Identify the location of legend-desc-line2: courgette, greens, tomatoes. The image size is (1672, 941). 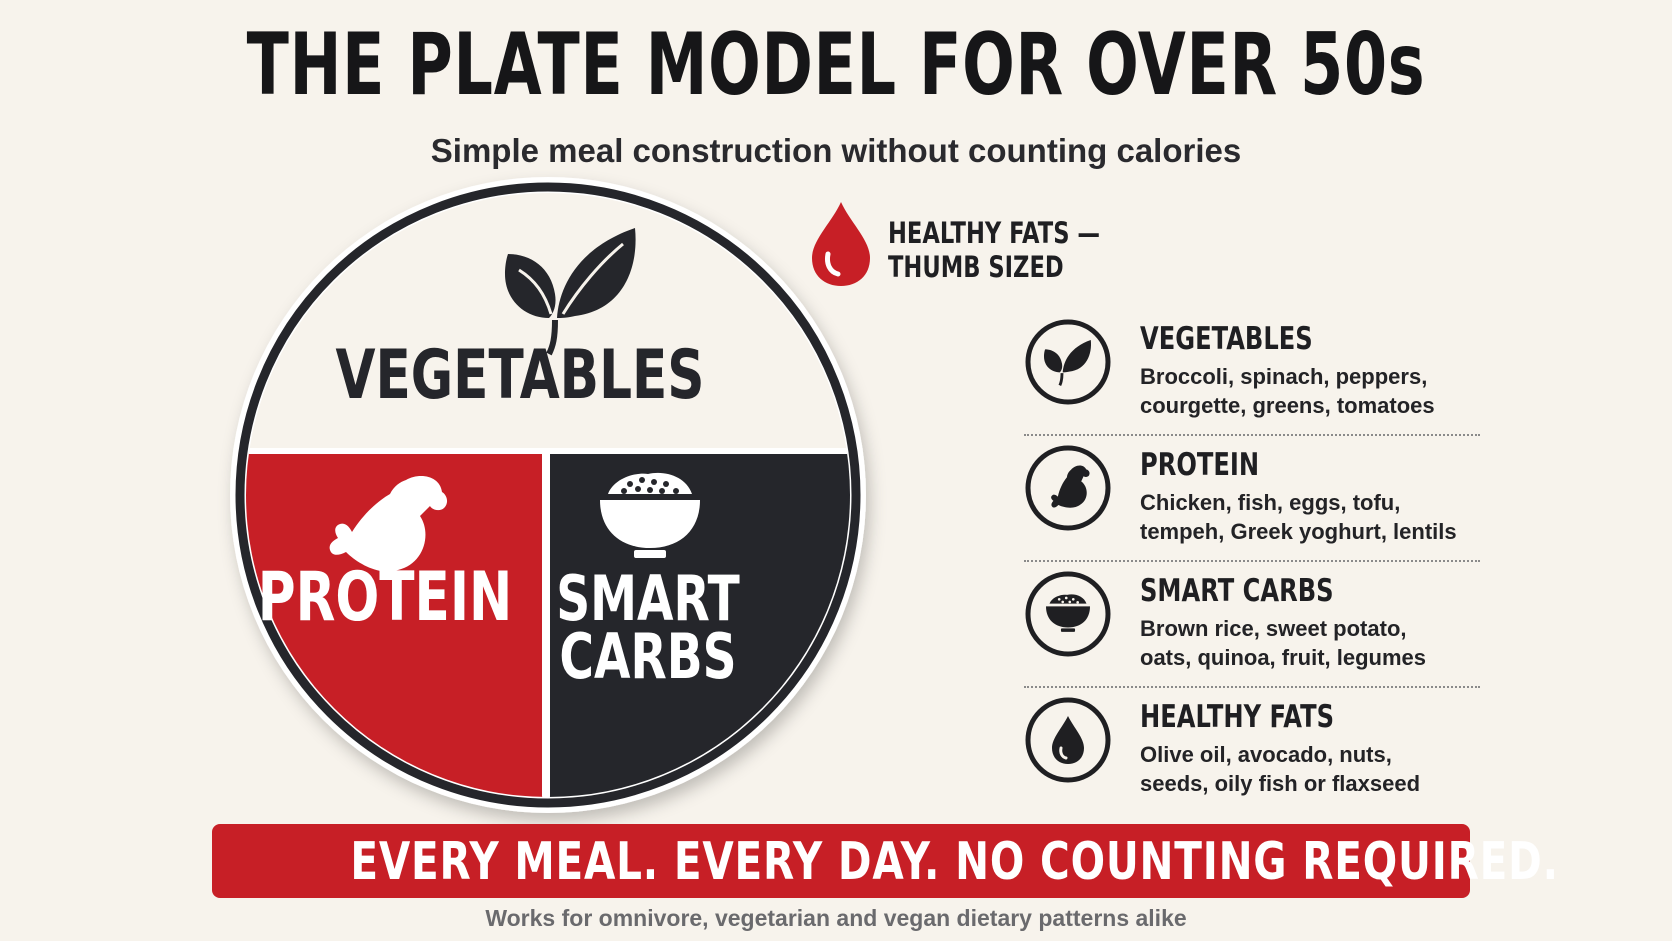
(1287, 405).